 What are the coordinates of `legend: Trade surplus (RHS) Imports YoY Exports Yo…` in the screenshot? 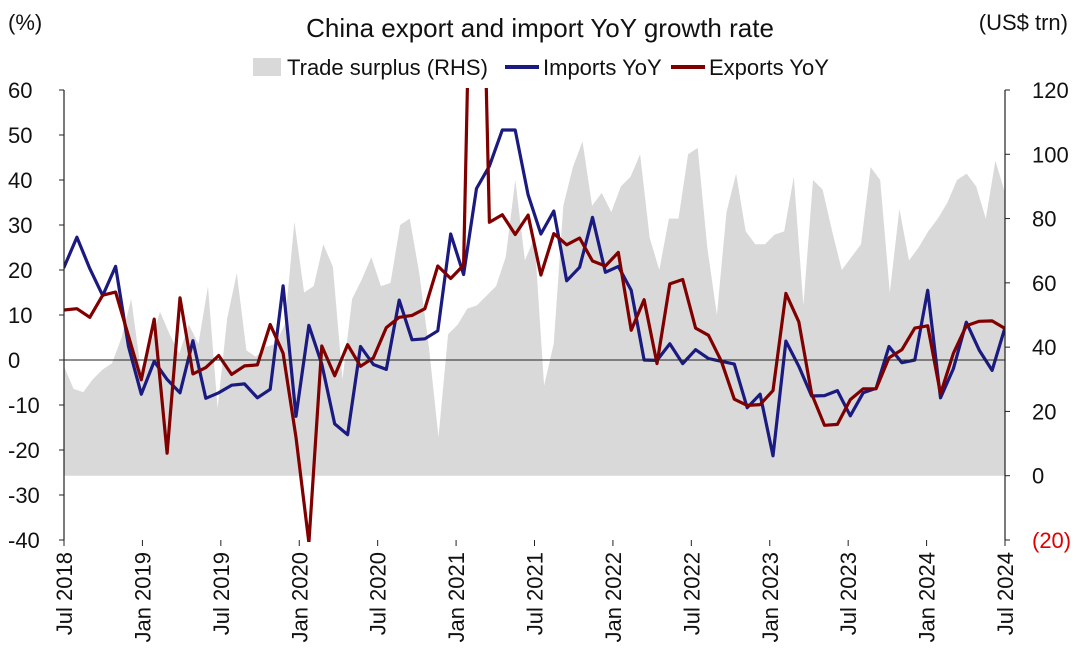 It's located at (541, 67).